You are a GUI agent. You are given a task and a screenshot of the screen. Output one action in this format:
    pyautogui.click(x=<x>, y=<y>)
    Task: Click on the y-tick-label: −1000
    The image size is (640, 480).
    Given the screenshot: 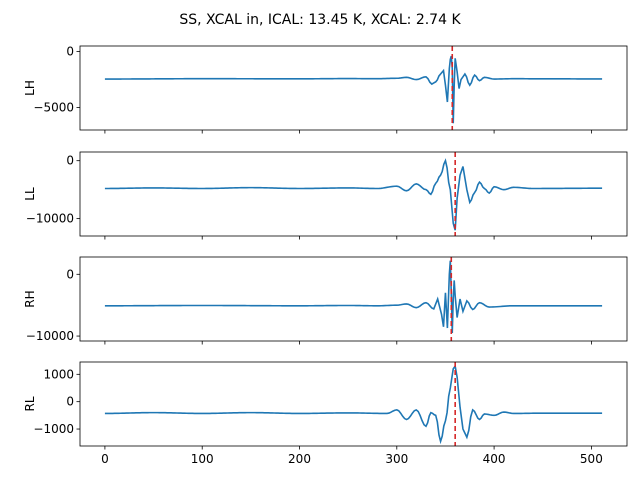 What is the action you would take?
    pyautogui.click(x=53, y=429)
    